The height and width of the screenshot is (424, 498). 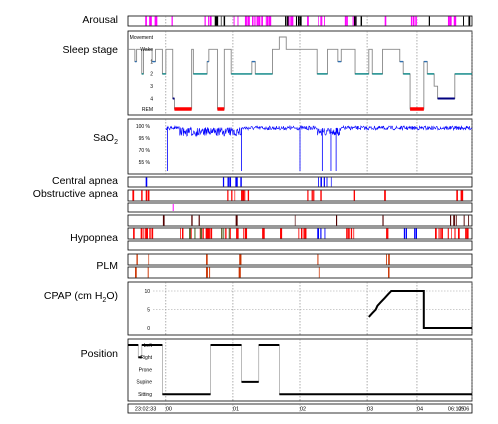 What do you see at coordinates (148, 329) in the screenshot?
I see `cpap-tick: 0` at bounding box center [148, 329].